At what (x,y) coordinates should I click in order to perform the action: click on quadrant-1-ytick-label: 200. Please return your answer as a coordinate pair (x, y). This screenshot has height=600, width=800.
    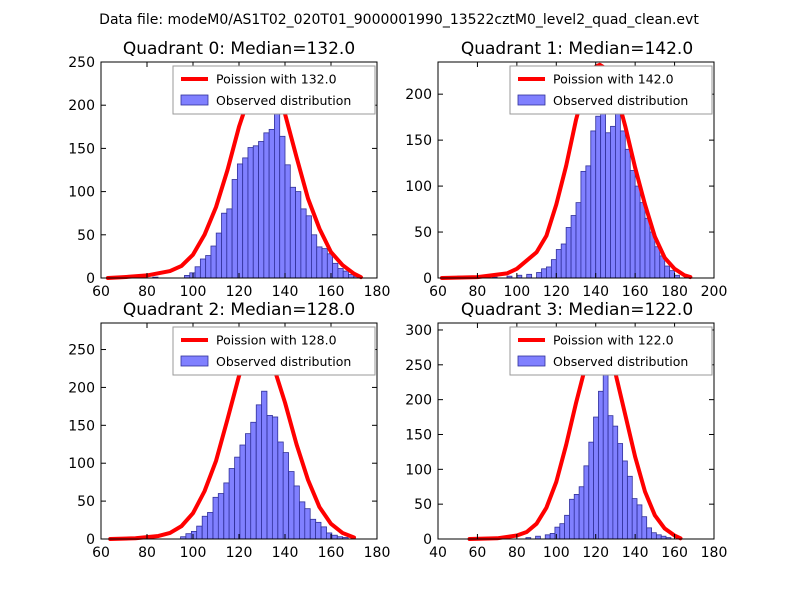
    Looking at the image, I should click on (418, 95).